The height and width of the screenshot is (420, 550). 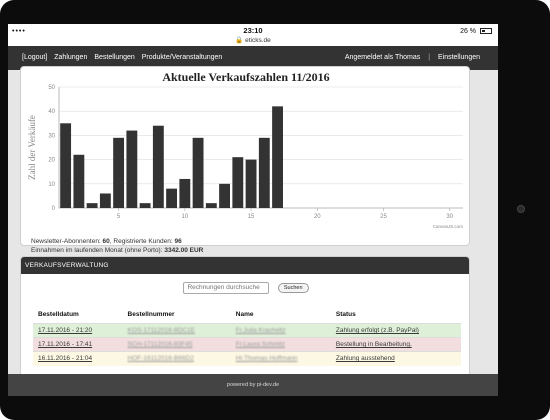 What do you see at coordinates (468, 31) in the screenshot?
I see `battery-percent: 26 %` at bounding box center [468, 31].